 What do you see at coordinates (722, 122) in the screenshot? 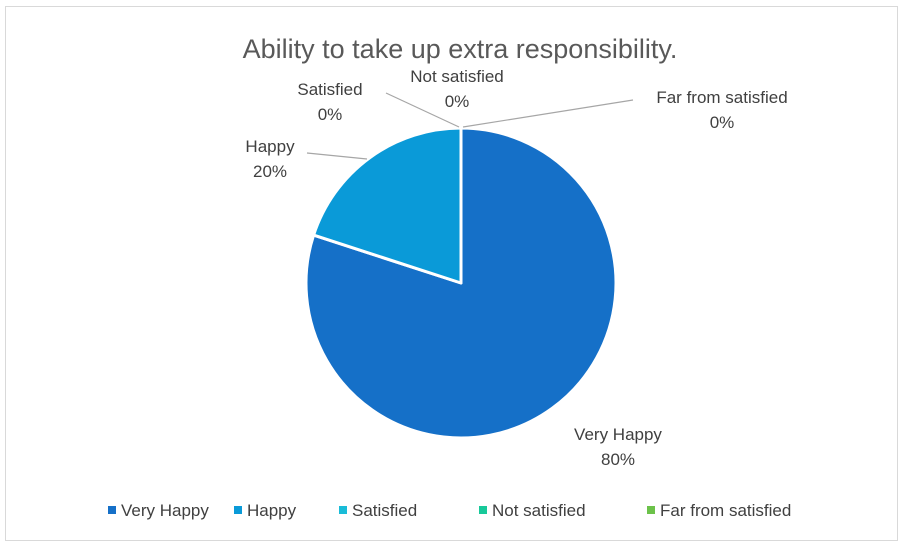
I see `data-label-value-far-from-satisfied: 0%` at bounding box center [722, 122].